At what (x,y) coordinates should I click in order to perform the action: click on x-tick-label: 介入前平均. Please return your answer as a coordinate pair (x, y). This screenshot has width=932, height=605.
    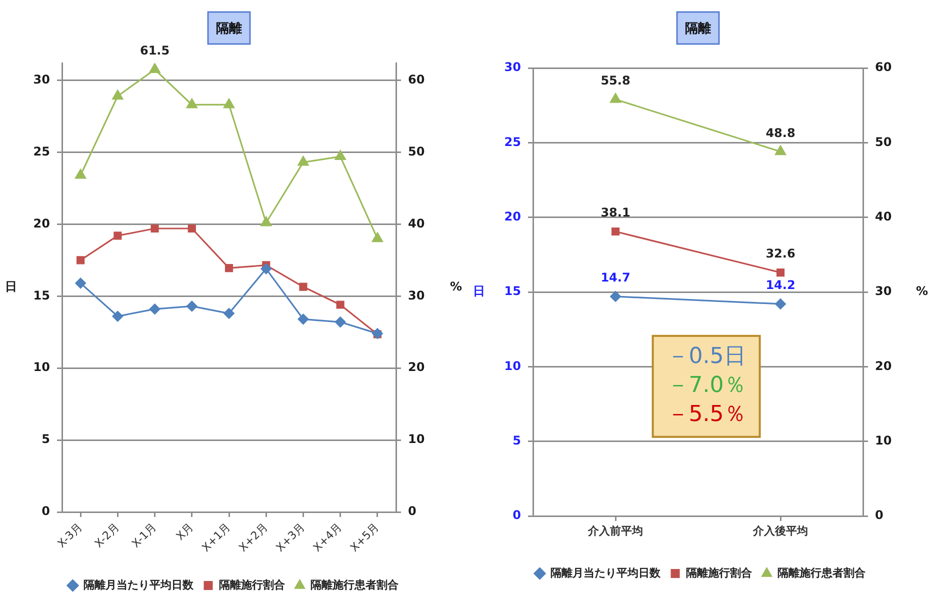
    Looking at the image, I should click on (615, 531).